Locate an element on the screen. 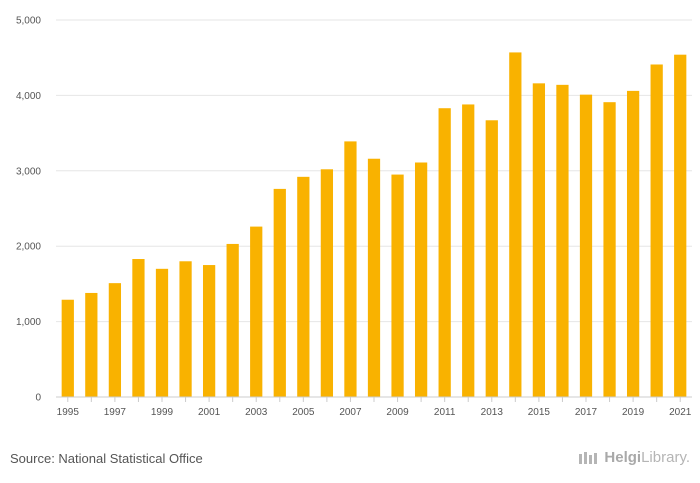 The width and height of the screenshot is (700, 483). y-tick-label: 2,000 is located at coordinates (28, 247).